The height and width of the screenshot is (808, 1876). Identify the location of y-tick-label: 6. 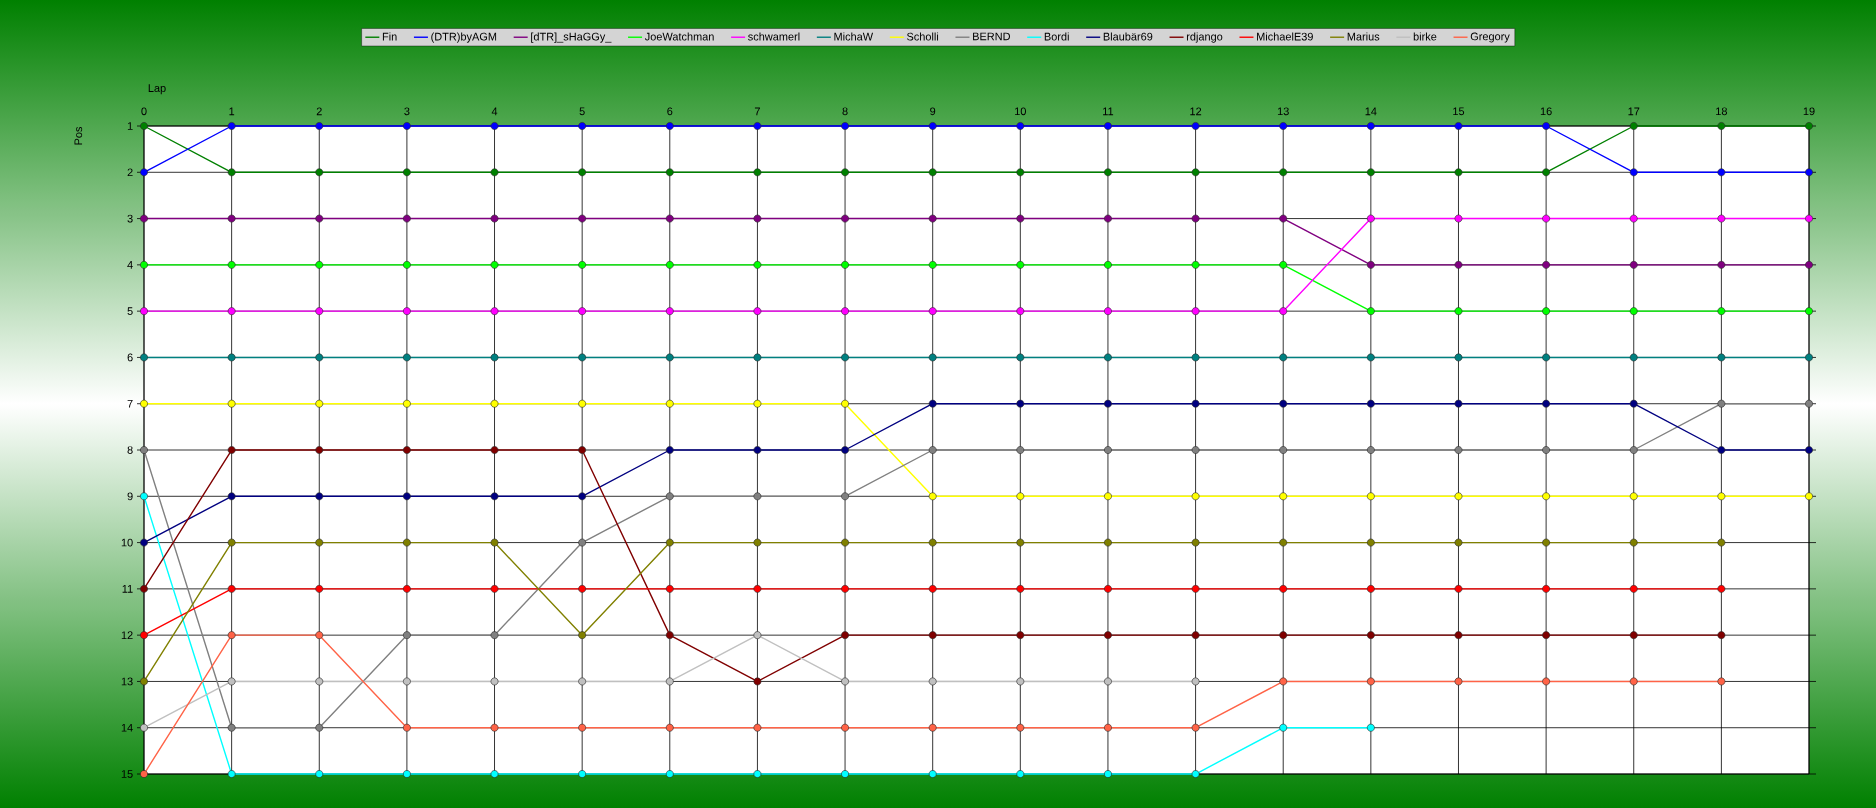
(130, 357).